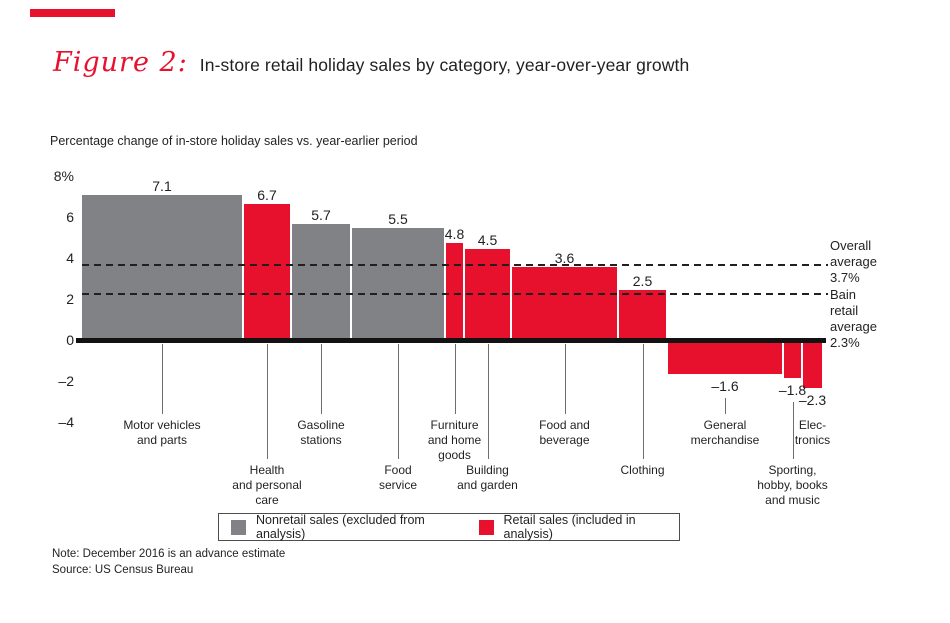  I want to click on legend-swatch-nonretail, so click(238, 527).